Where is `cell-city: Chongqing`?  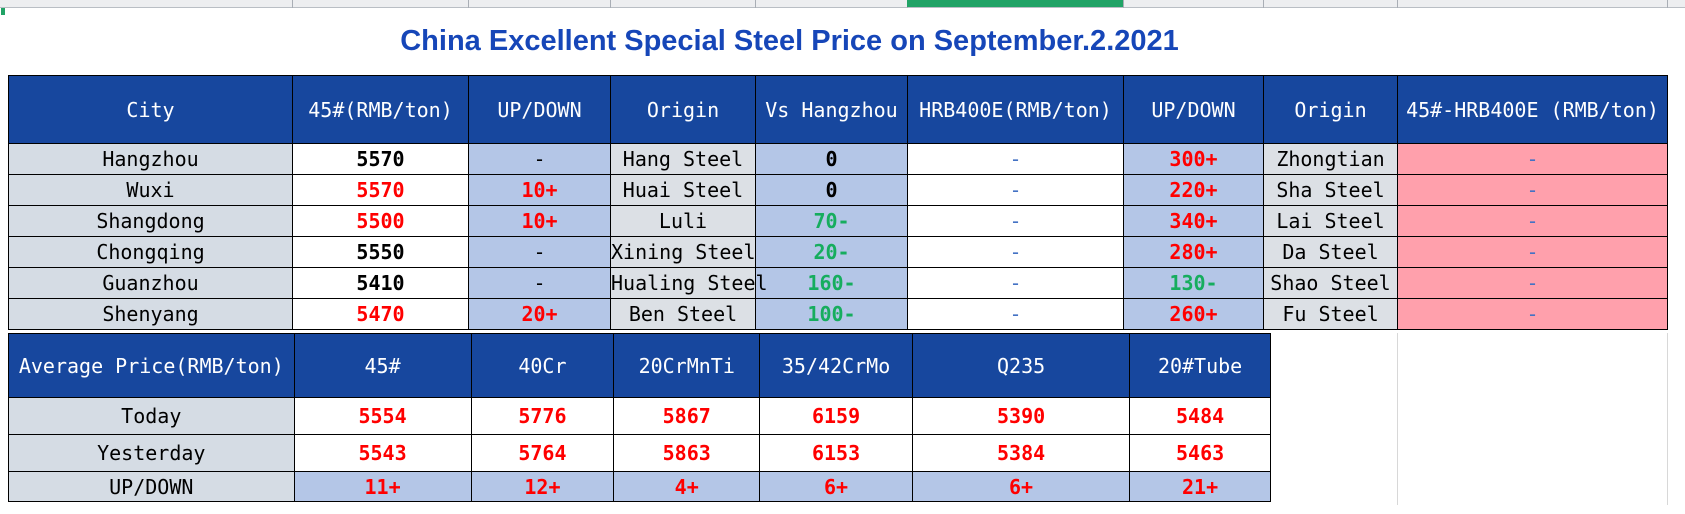
cell-city: Chongqing is located at coordinates (150, 252).